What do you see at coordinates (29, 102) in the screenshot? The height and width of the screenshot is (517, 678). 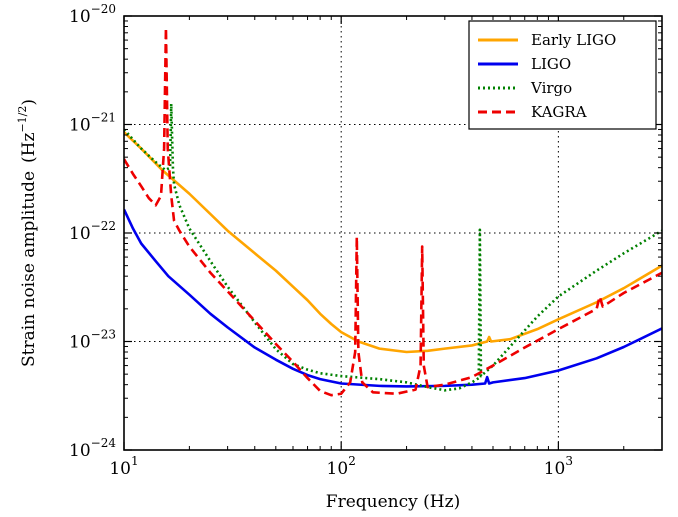 I see `y-axis-title-unit-close: )` at bounding box center [29, 102].